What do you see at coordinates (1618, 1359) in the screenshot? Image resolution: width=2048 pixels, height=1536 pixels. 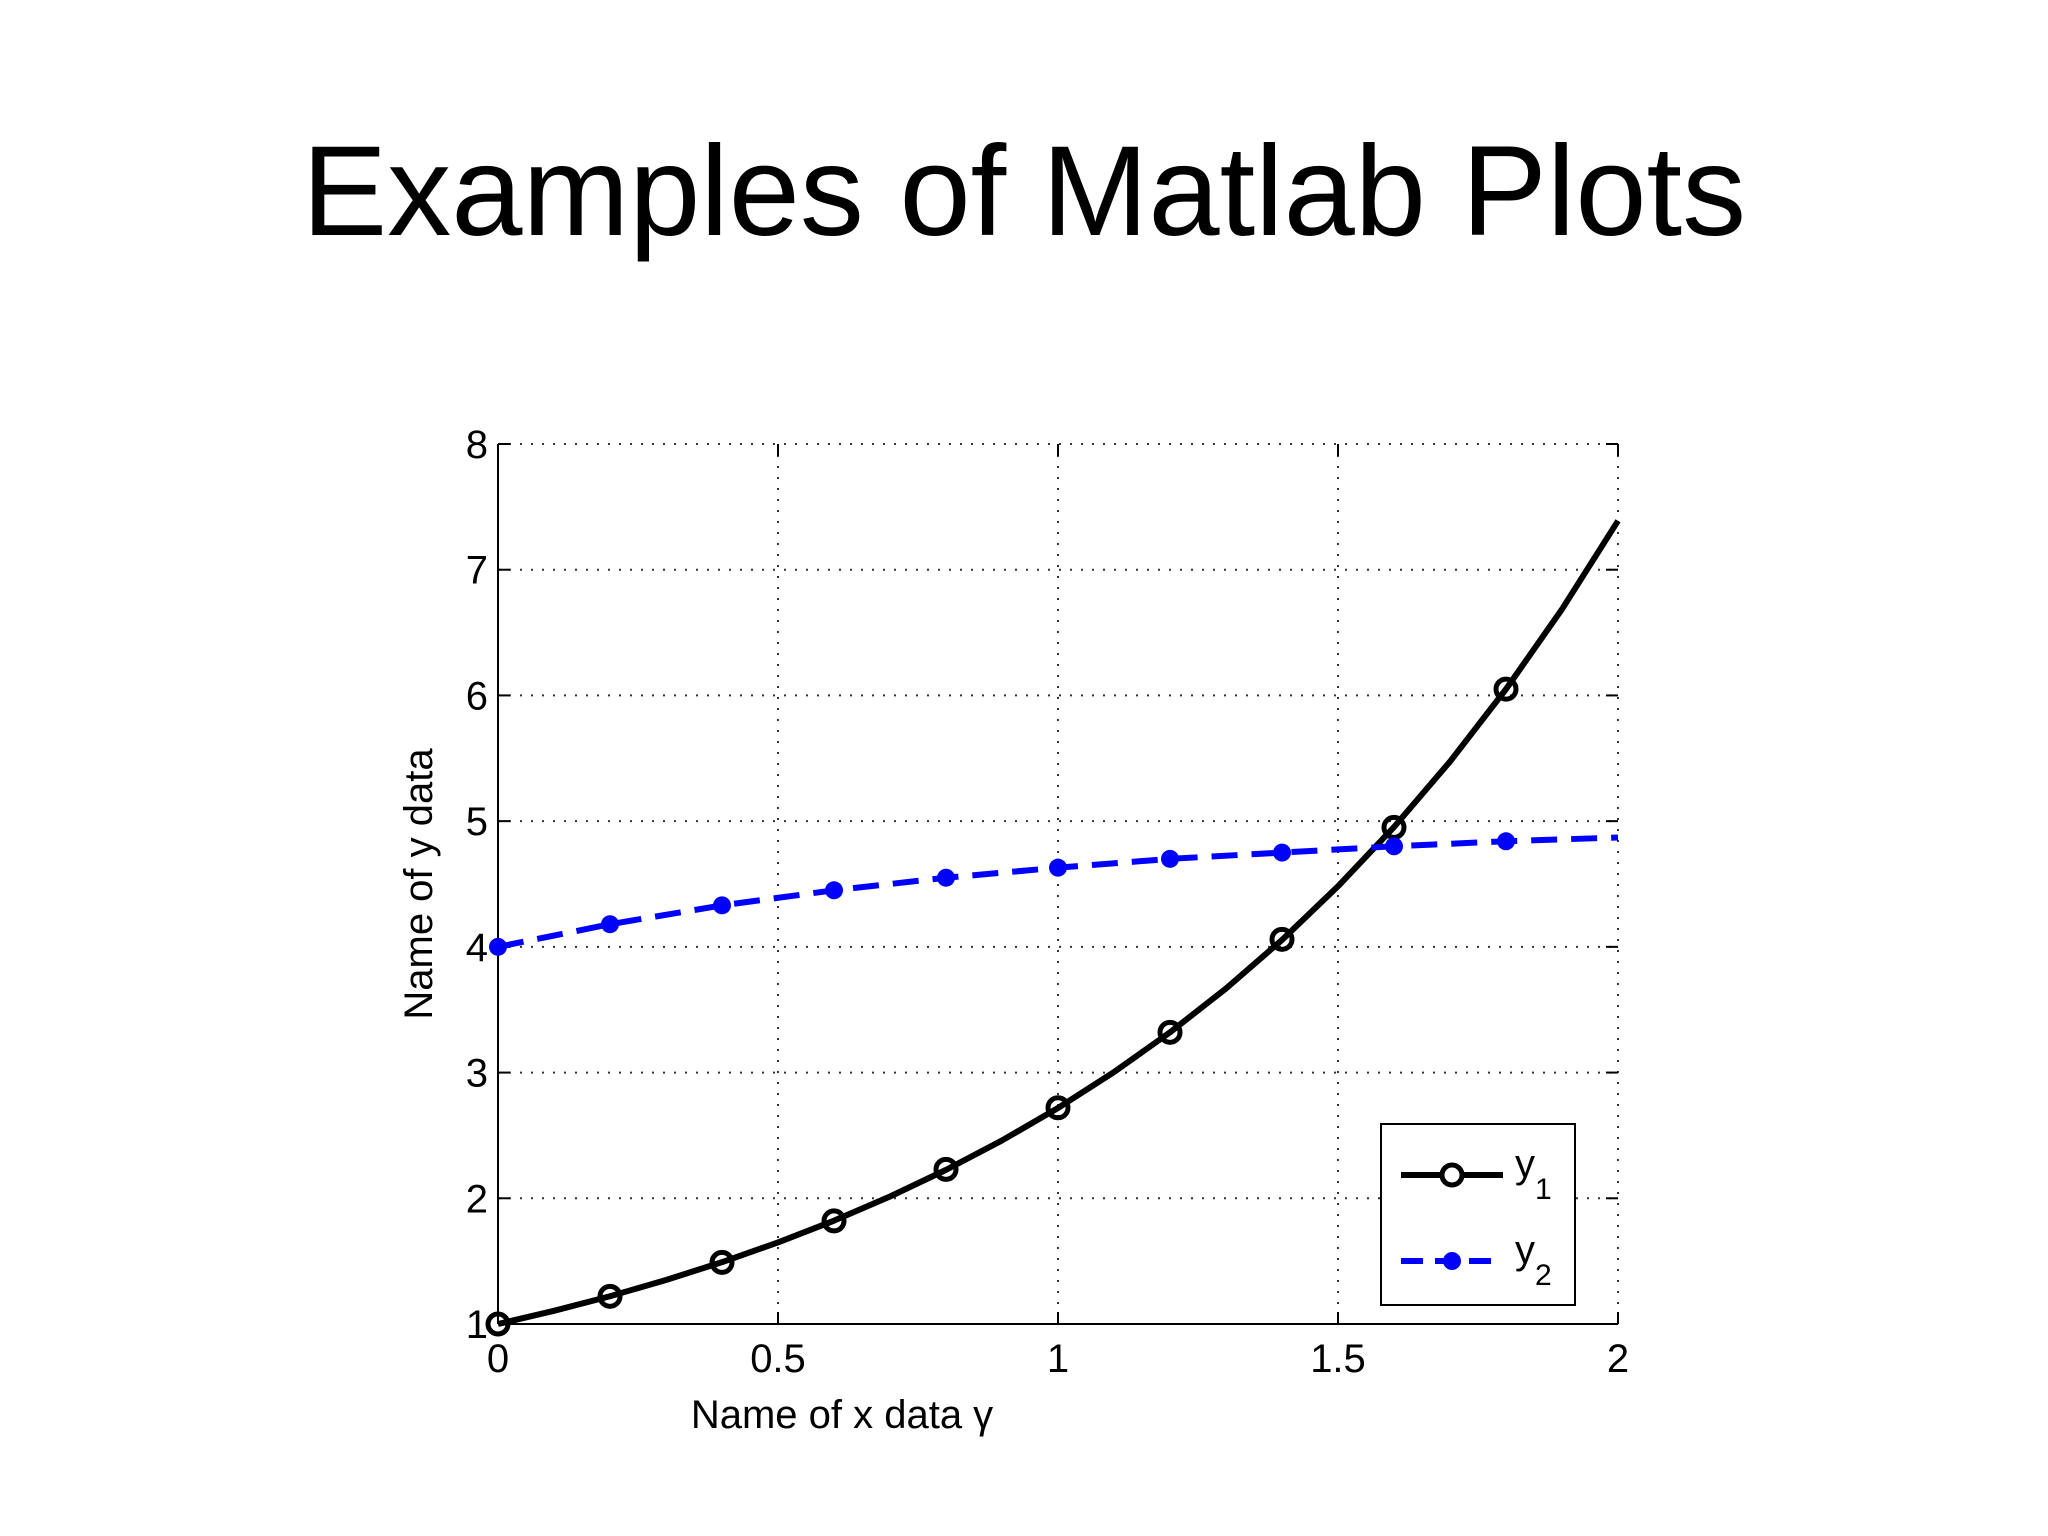 I see `x-tick-label: 2` at bounding box center [1618, 1359].